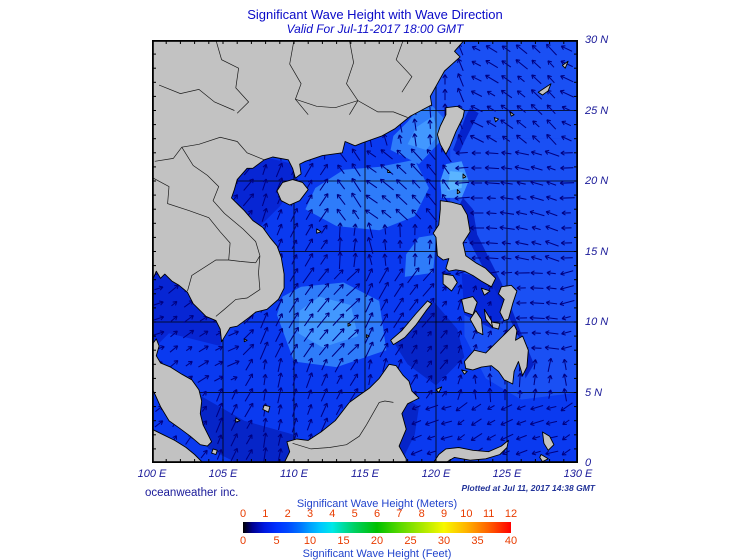 The width and height of the screenshot is (755, 560). I want to click on wave-patch-gulf-of-tonkin-dark, so click(263, 192).